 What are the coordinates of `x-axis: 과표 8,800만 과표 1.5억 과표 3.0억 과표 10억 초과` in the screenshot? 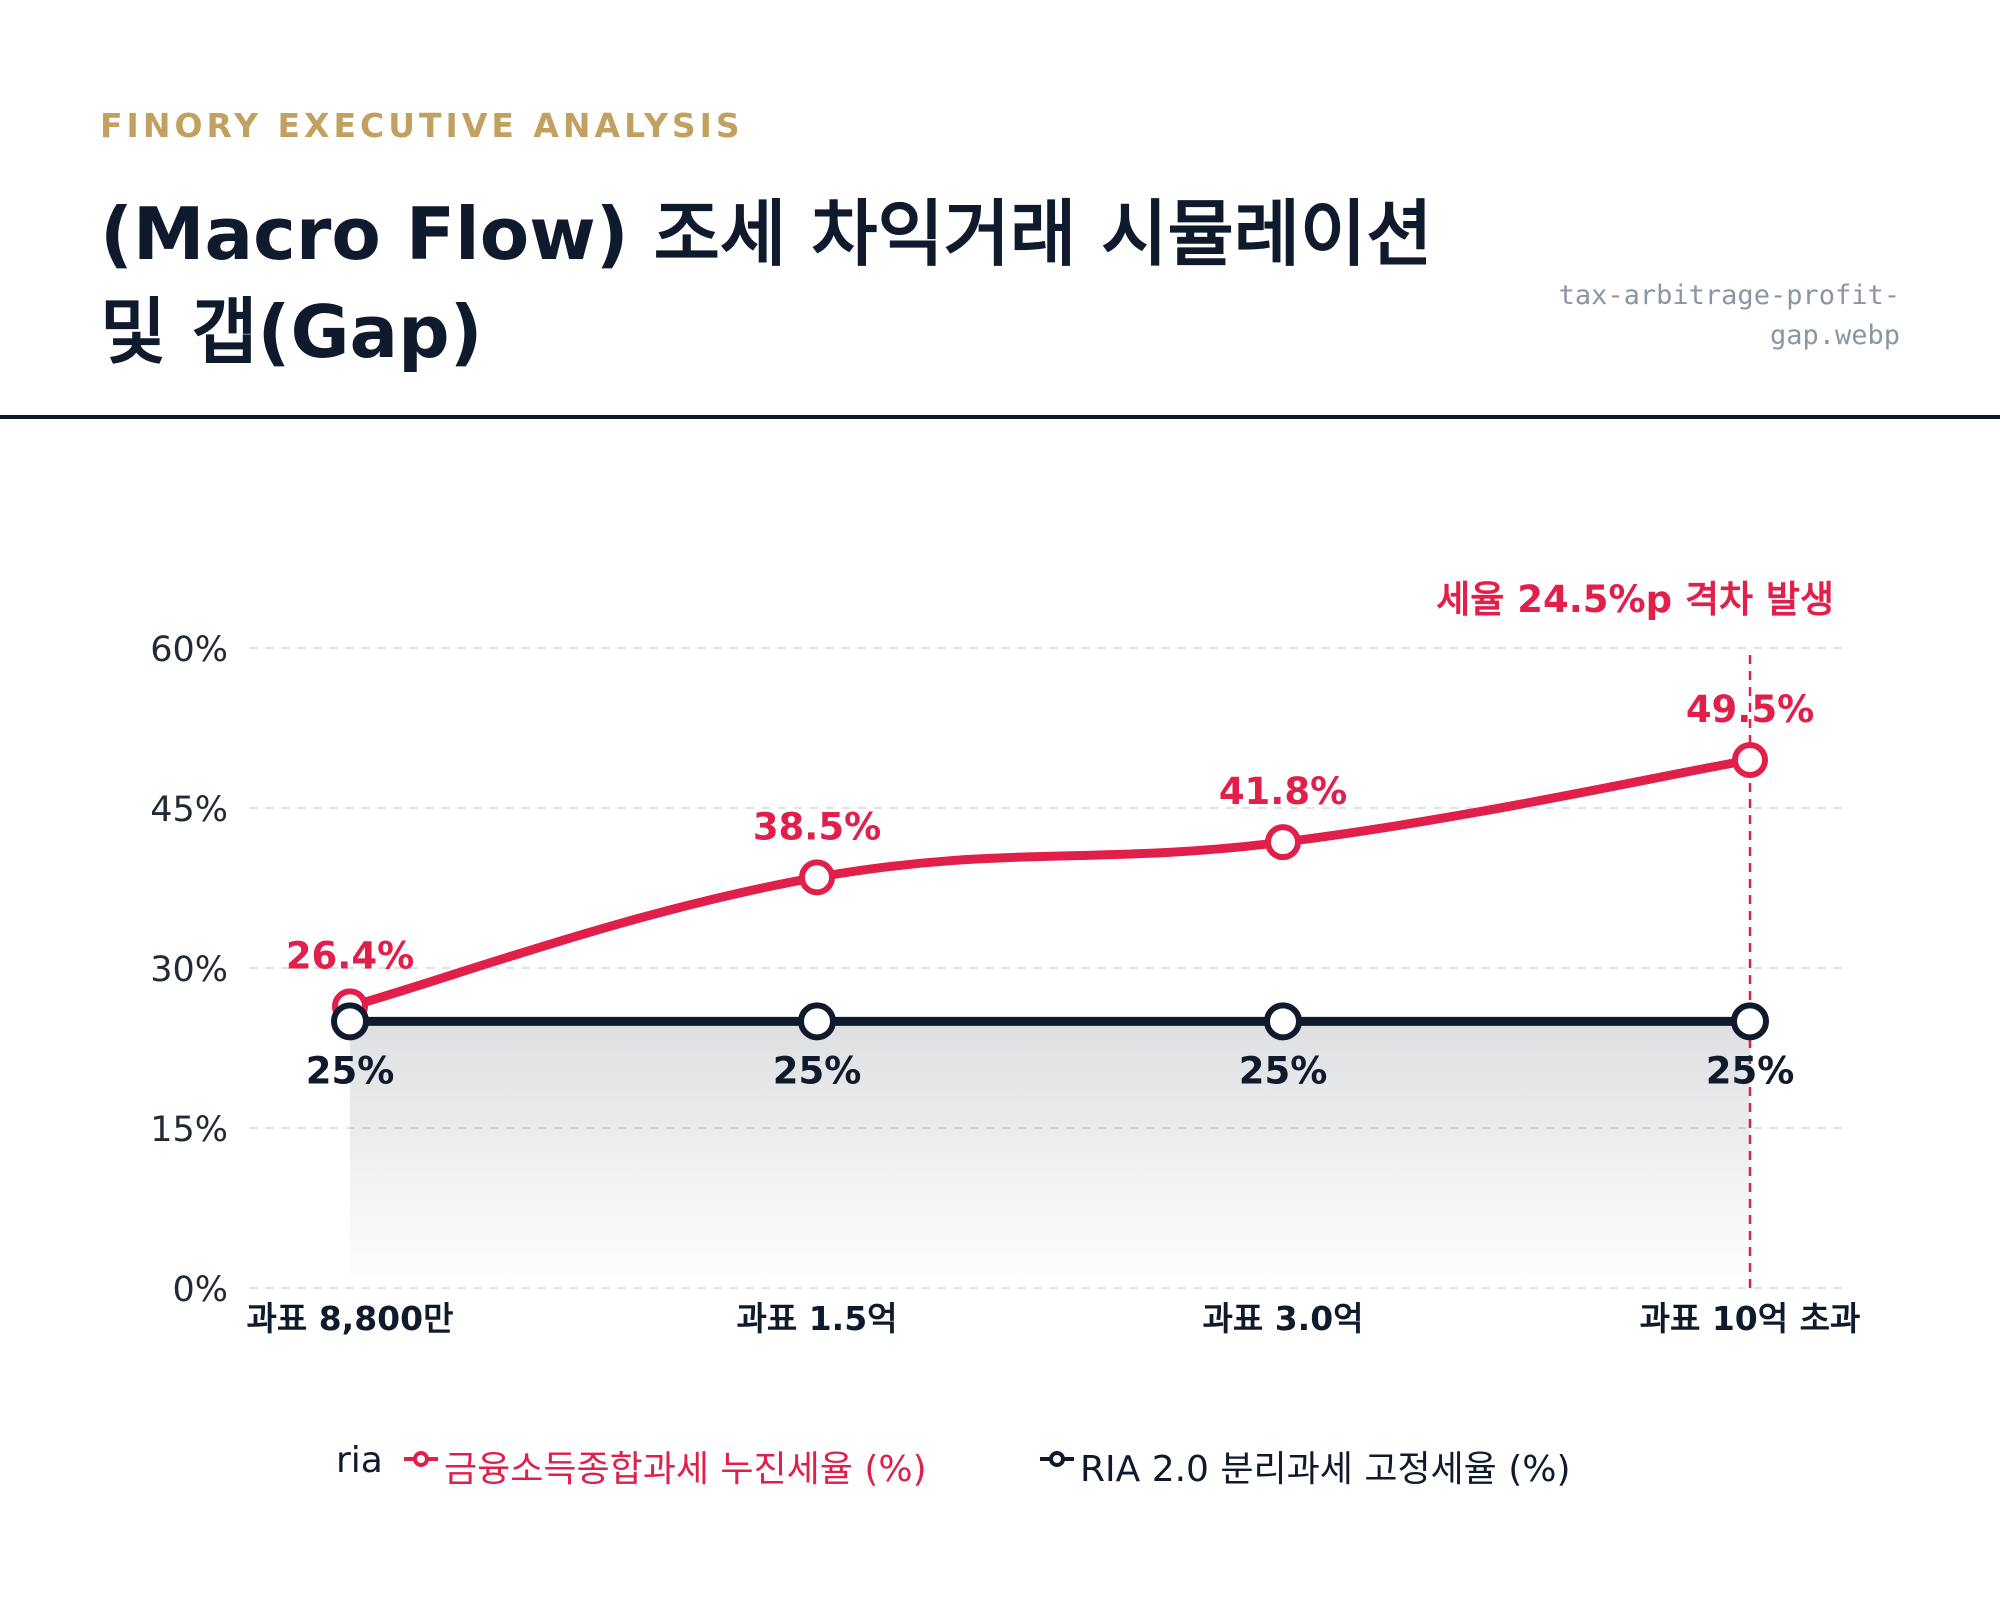 It's located at (1054, 1318).